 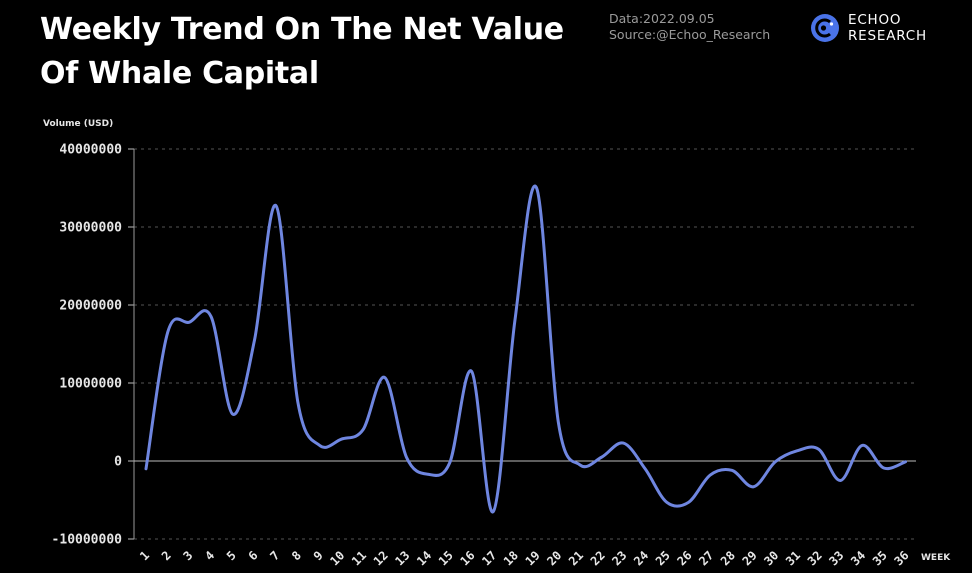 I want to click on x-tick-label: 16, so click(x=468, y=558).